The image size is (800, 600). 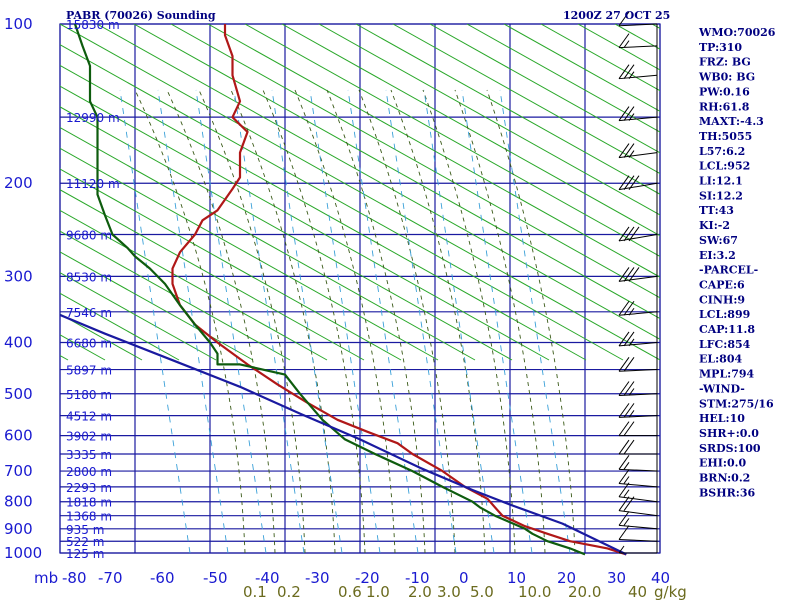 What do you see at coordinates (89, 395) in the screenshot?
I see `height-label: 5180 m` at bounding box center [89, 395].